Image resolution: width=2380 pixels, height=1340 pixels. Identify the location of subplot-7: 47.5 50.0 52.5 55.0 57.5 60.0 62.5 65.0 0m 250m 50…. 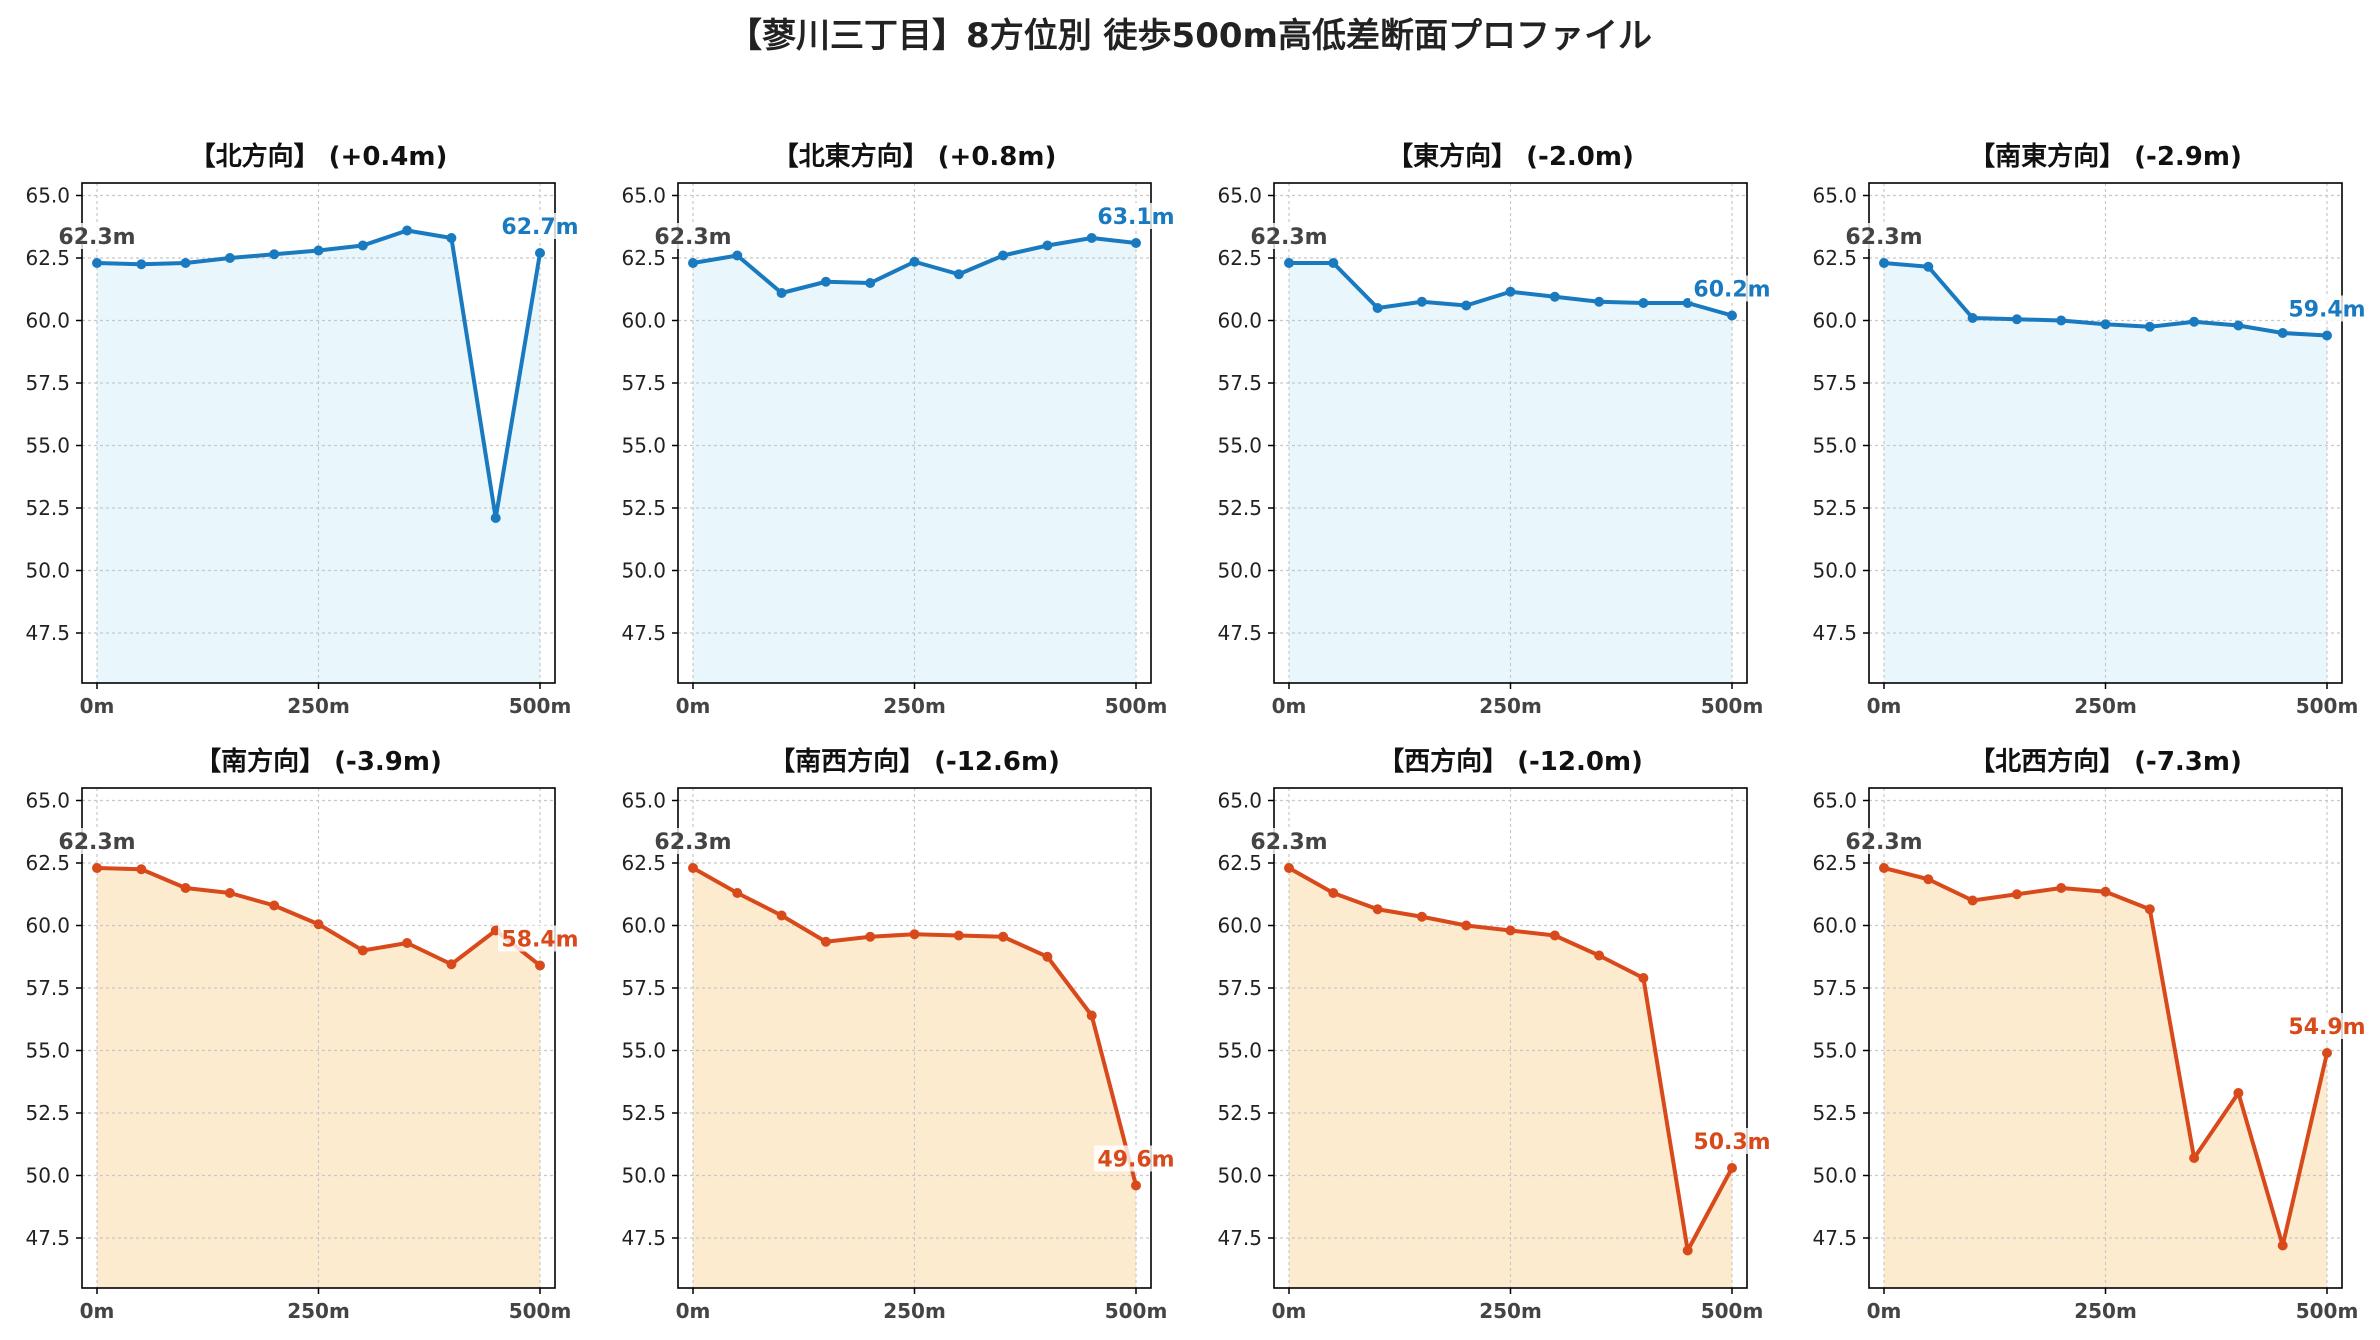
(1495, 1034).